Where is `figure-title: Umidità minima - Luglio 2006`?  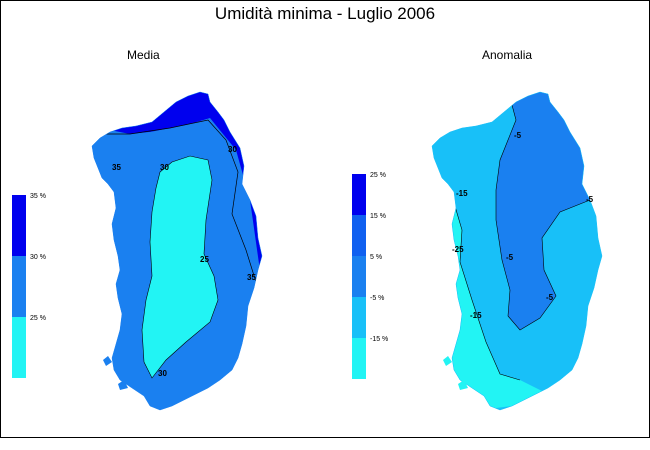 figure-title: Umidità minima - Luglio 2006 is located at coordinates (325, 13).